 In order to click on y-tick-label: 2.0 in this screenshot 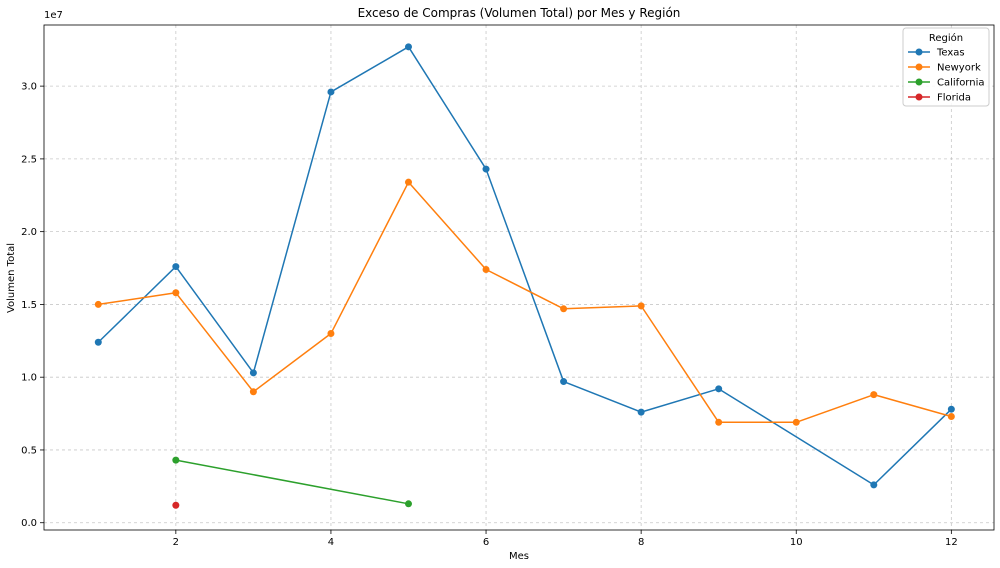, I will do `click(29, 232)`.